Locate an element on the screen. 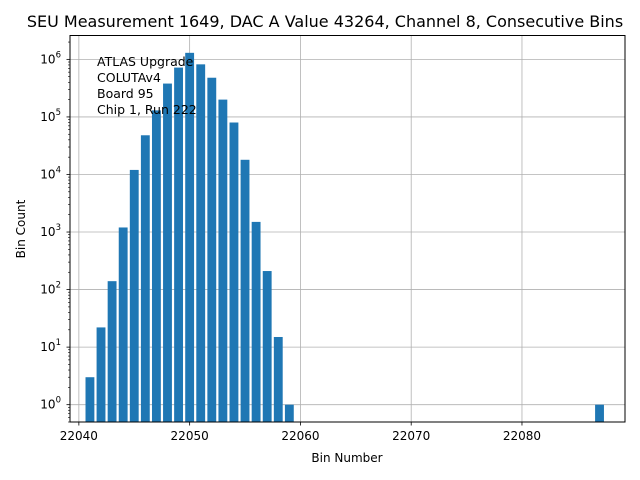 The width and height of the screenshot is (640, 480). y-tick-label: 10⁴ is located at coordinates (50, 173).